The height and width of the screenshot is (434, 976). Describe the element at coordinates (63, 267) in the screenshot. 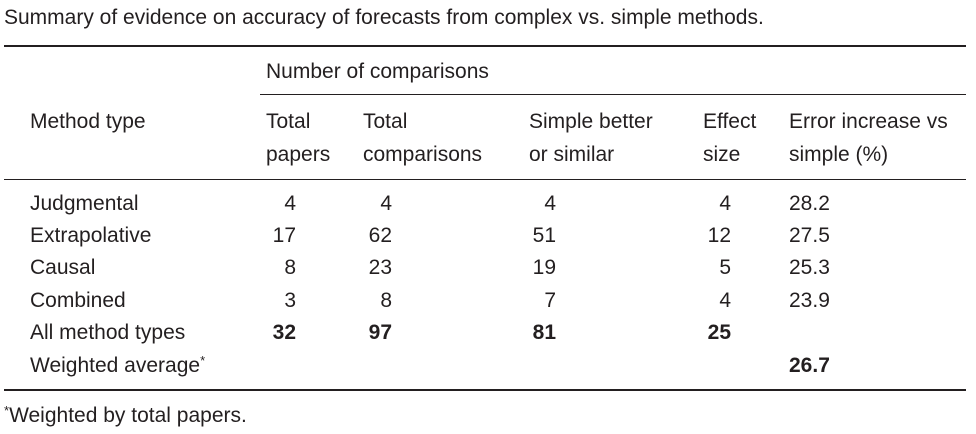

I see `row-label: Causal` at that location.